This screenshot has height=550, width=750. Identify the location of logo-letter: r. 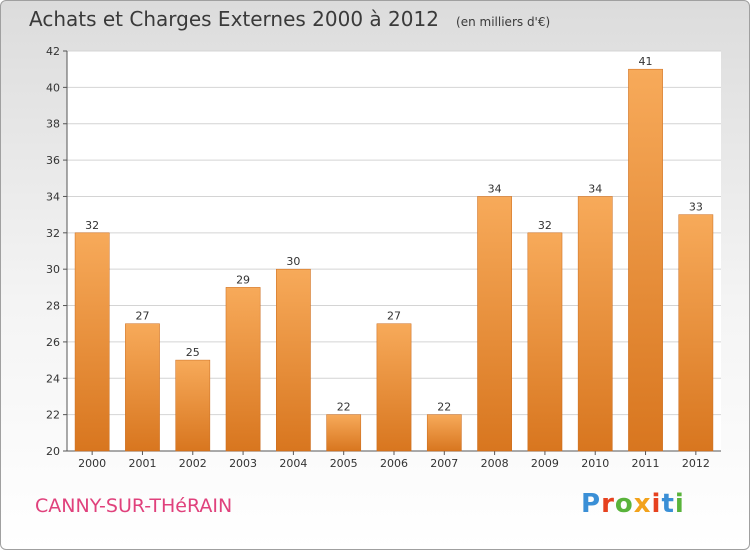
(608, 504).